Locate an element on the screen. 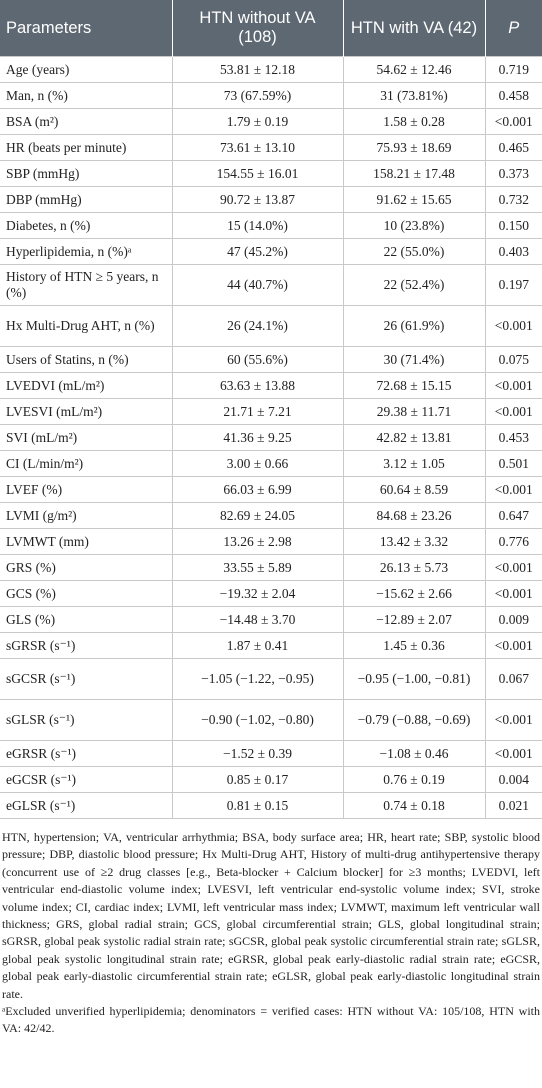 The image size is (542, 1088). cell: 54.62 ± 12.46 is located at coordinates (414, 69).